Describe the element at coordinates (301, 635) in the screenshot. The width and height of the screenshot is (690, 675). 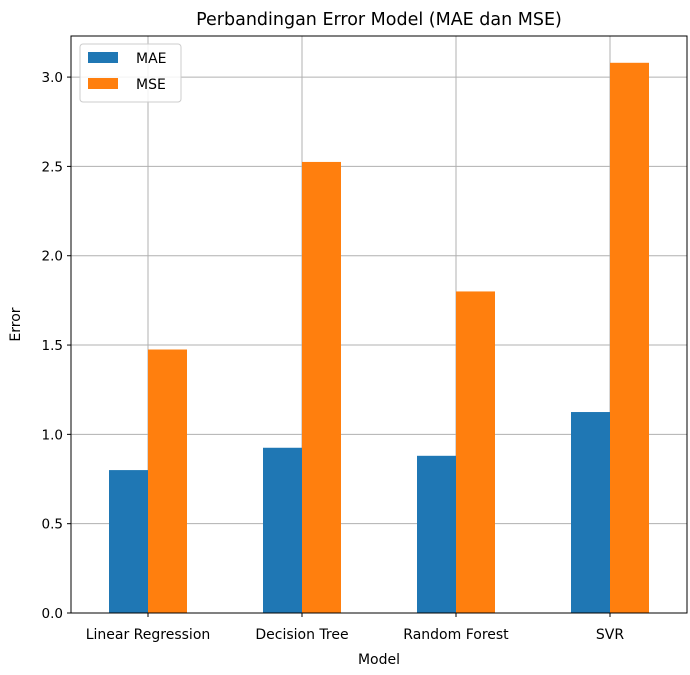
I see `x-tick-label: Decision Tree` at that location.